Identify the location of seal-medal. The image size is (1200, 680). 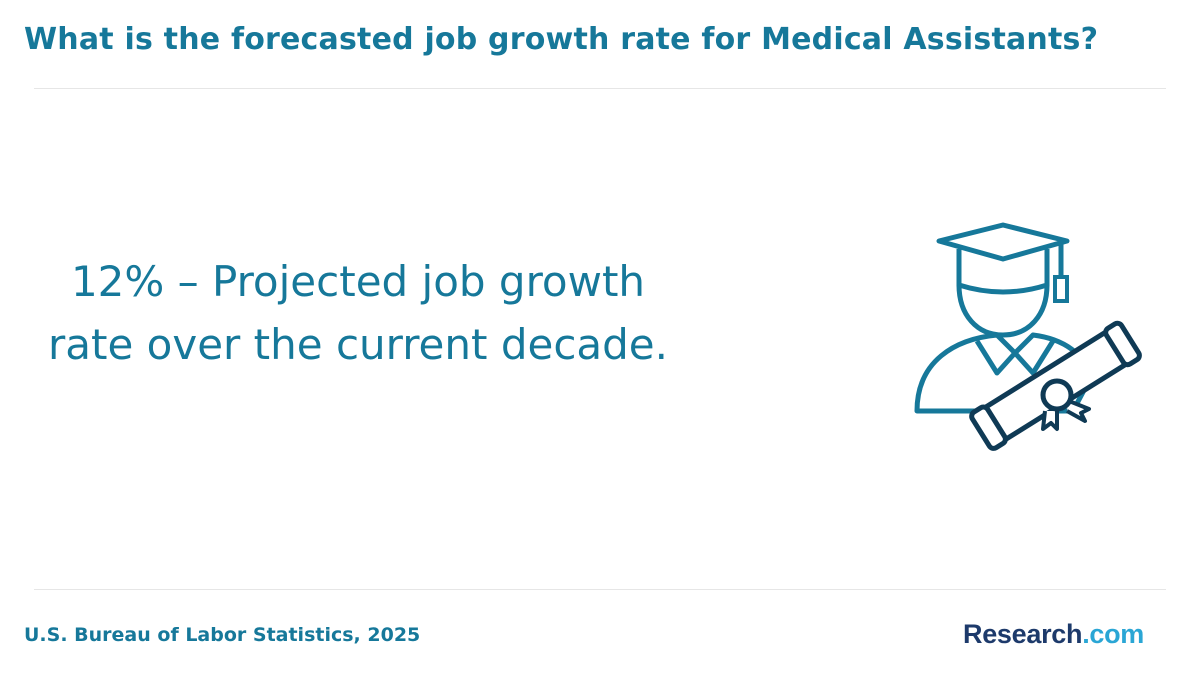
(1057, 395).